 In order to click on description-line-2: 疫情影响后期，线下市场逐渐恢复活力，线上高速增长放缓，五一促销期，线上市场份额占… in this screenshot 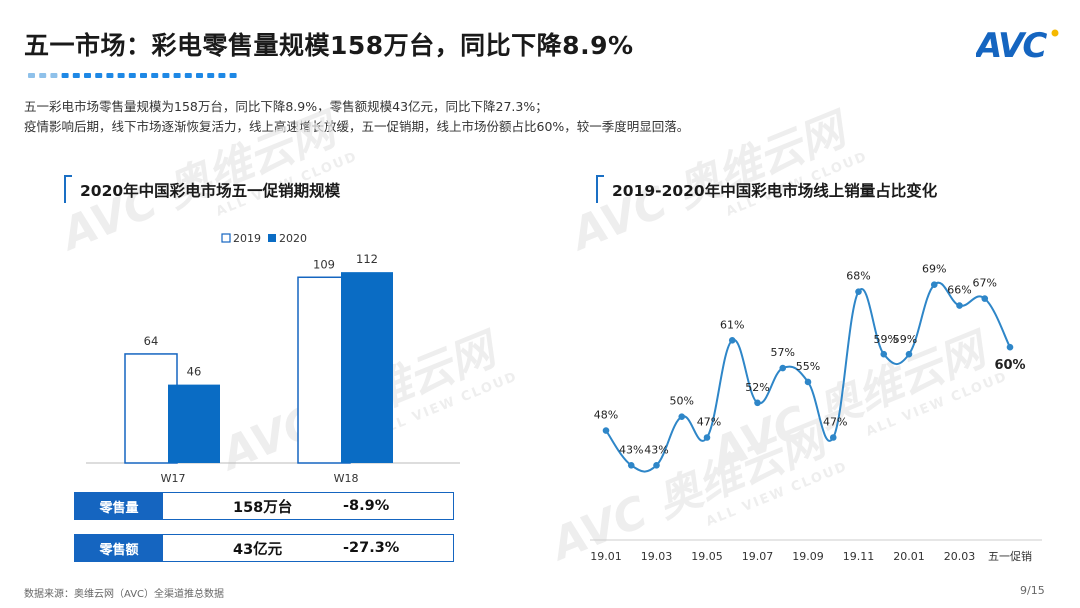, I will do `click(357, 126)`.